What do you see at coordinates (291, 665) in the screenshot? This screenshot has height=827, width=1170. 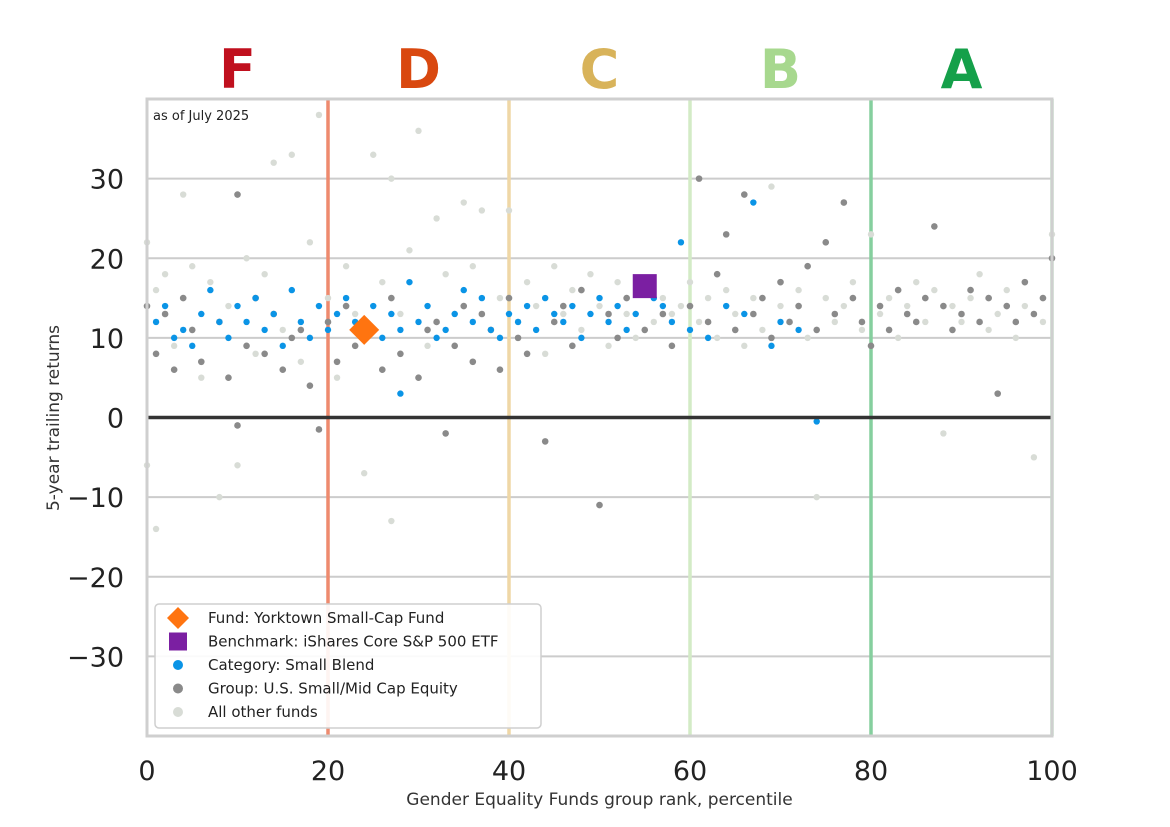 I see `legend-label: Category: Small Blend` at bounding box center [291, 665].